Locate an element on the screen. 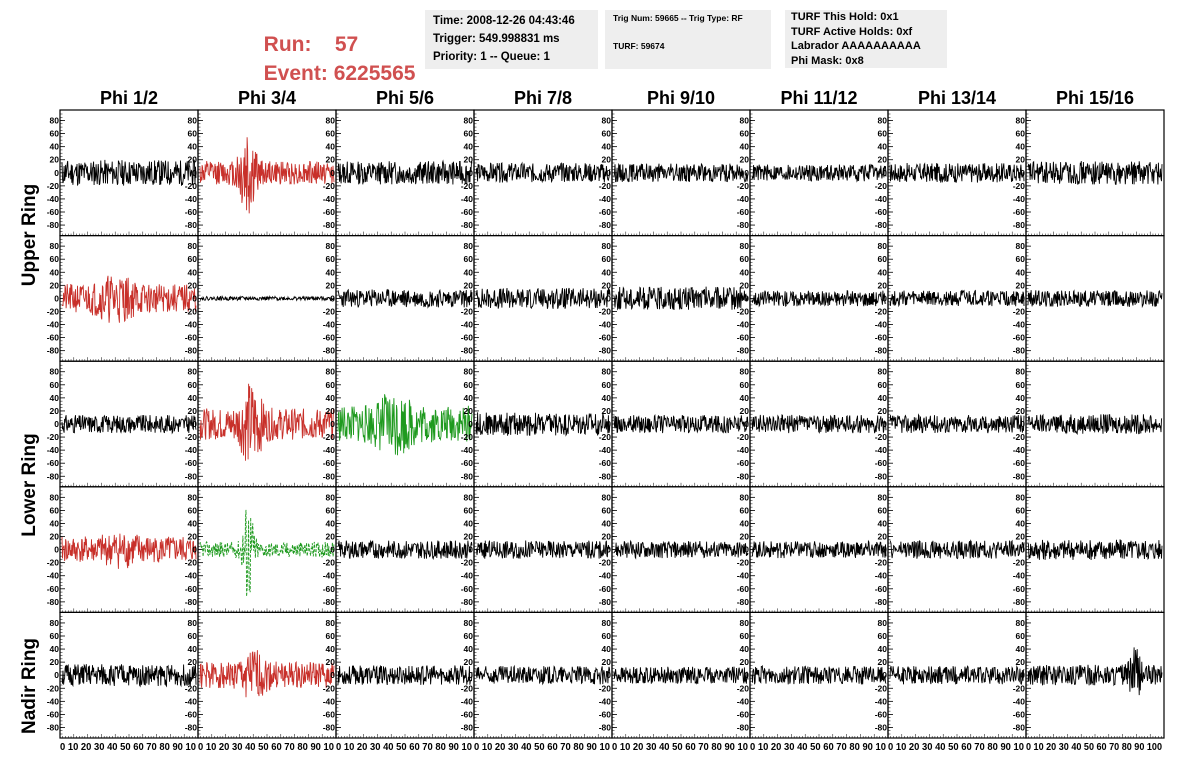  event-value: 6225565 is located at coordinates (374, 73).